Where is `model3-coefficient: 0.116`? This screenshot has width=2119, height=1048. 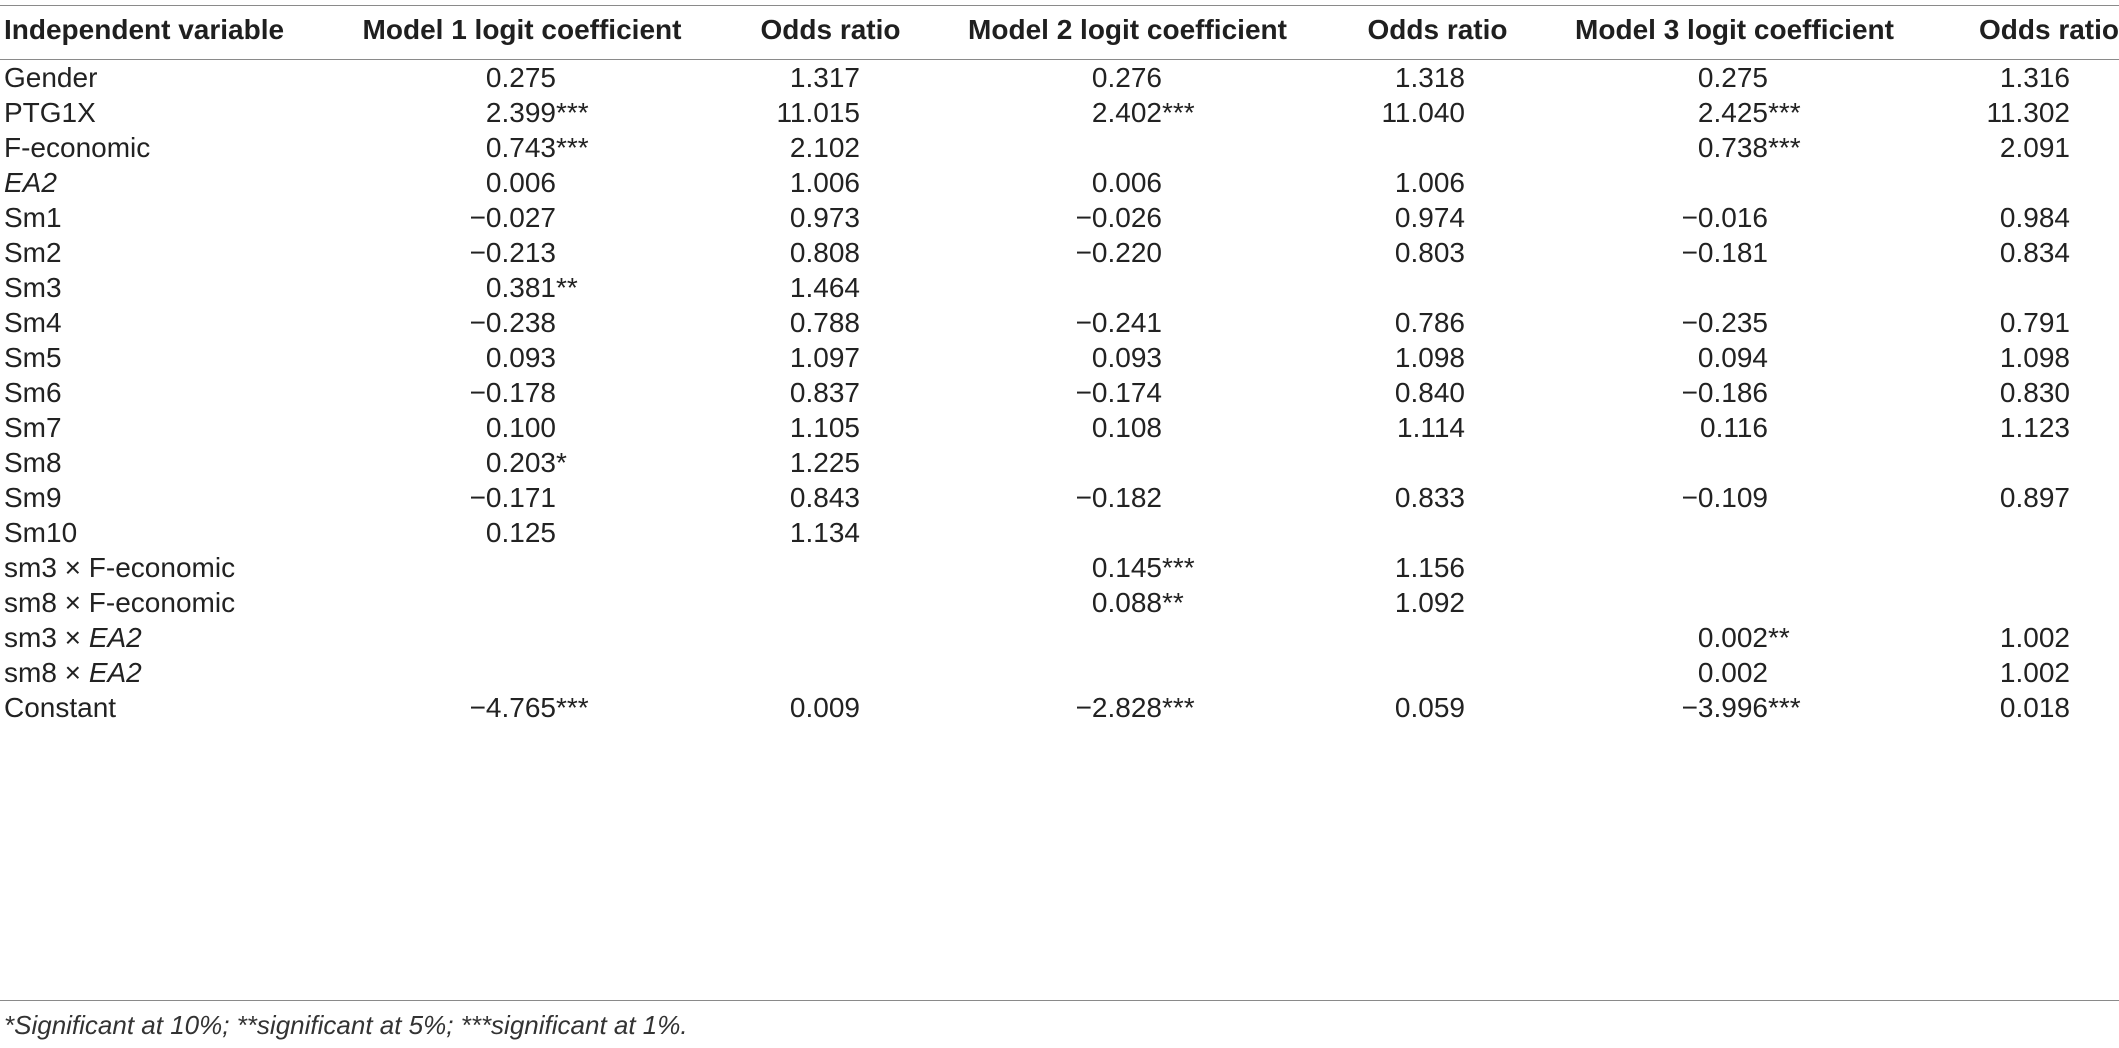 model3-coefficient: 0.116 is located at coordinates (1748, 427).